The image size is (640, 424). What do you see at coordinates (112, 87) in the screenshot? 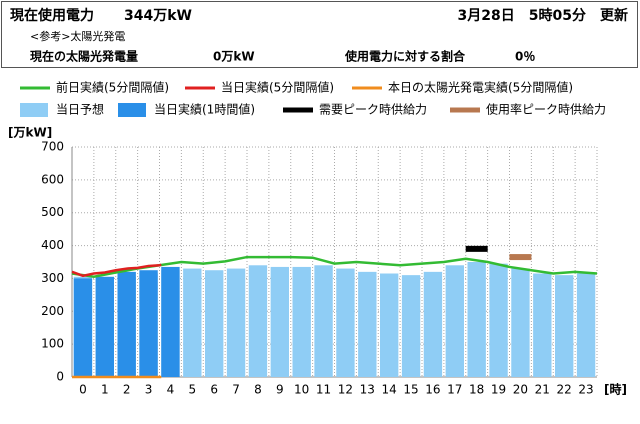
I see `legend-label: 前日実績(5分間隔値)` at bounding box center [112, 87].